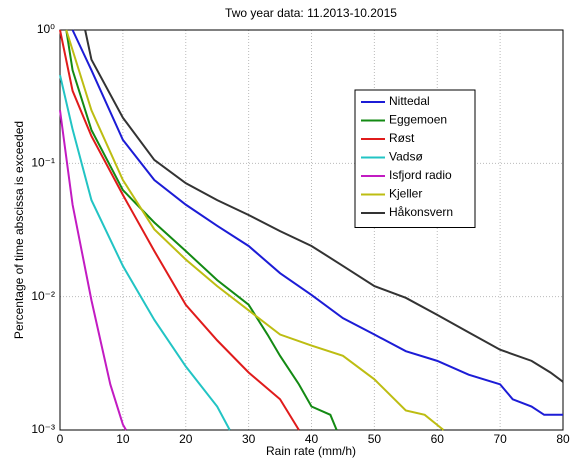  Describe the element at coordinates (123, 439) in the screenshot. I see `x-tick-label: 10` at that location.